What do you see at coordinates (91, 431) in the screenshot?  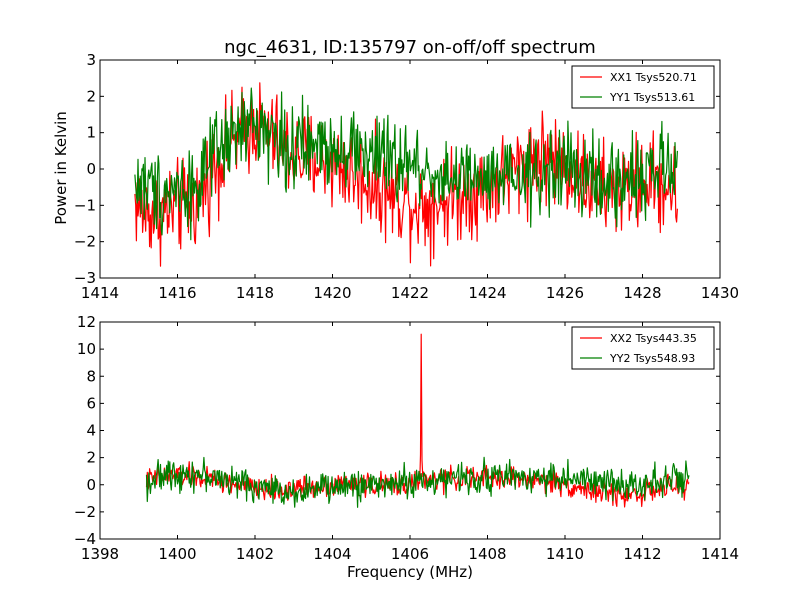 I see `bottom-y-tick-label: 4` at bounding box center [91, 431].